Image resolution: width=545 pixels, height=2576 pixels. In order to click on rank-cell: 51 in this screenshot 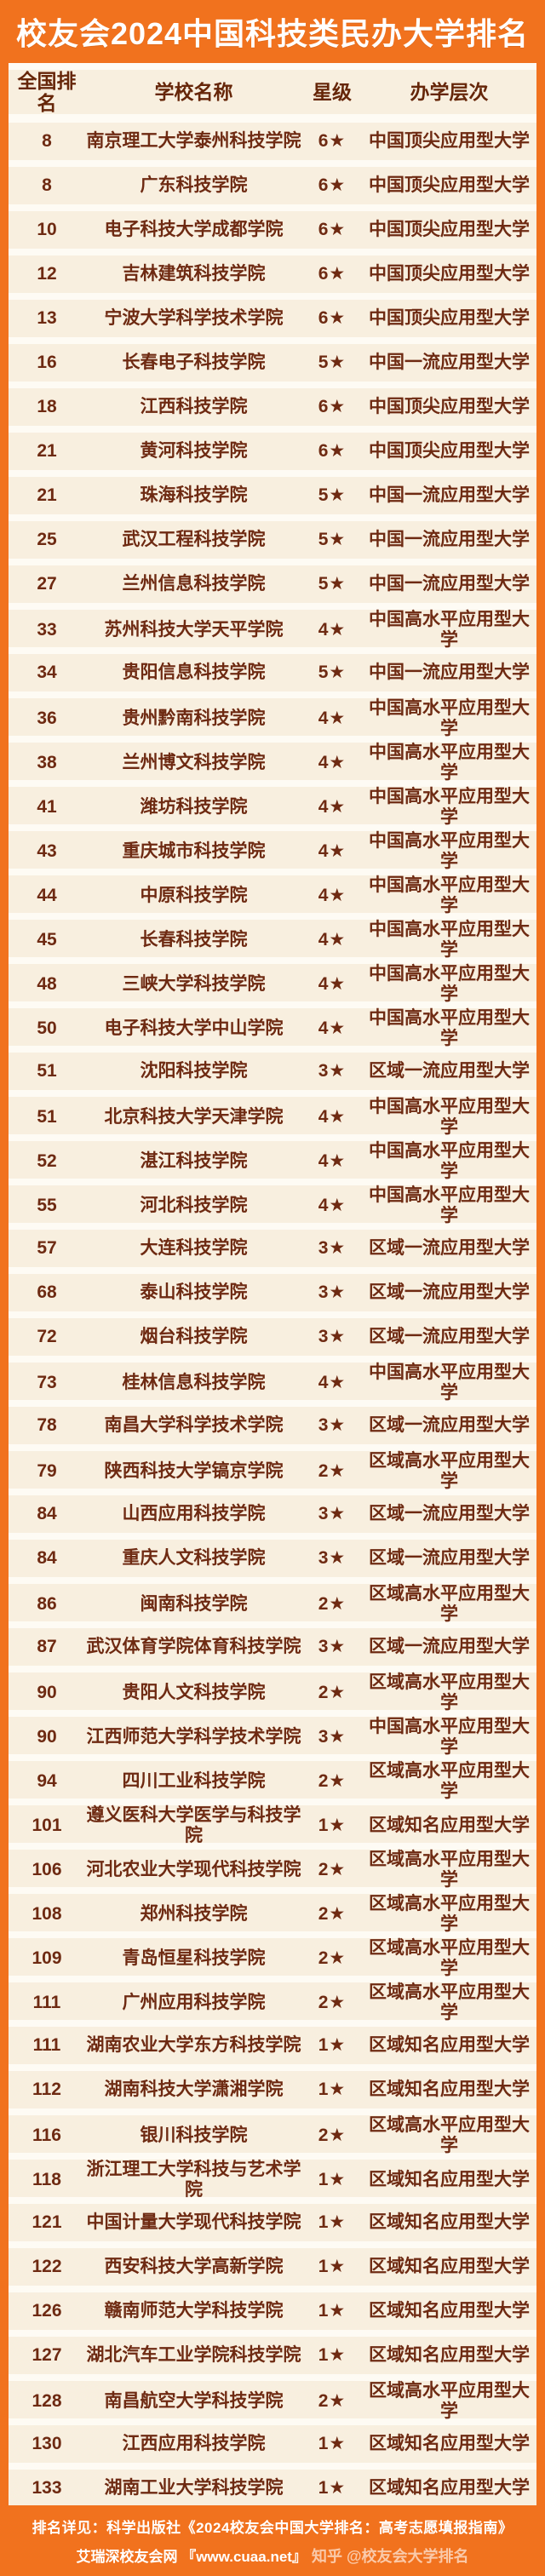, I will do `click(47, 1117)`.